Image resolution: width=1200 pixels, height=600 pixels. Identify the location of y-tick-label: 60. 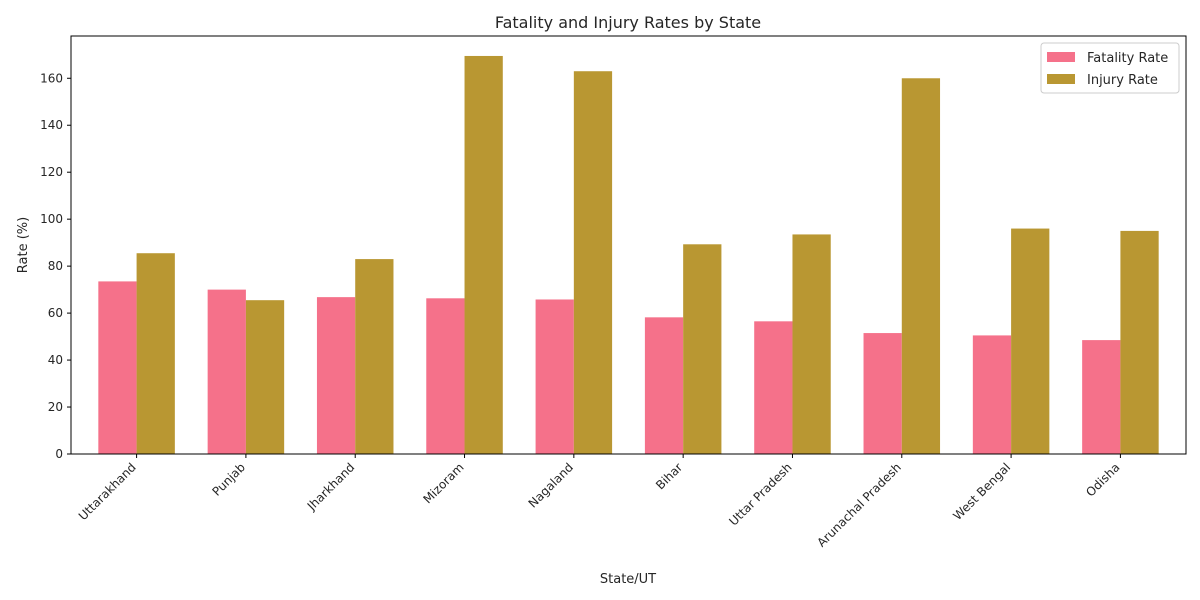
(55, 313).